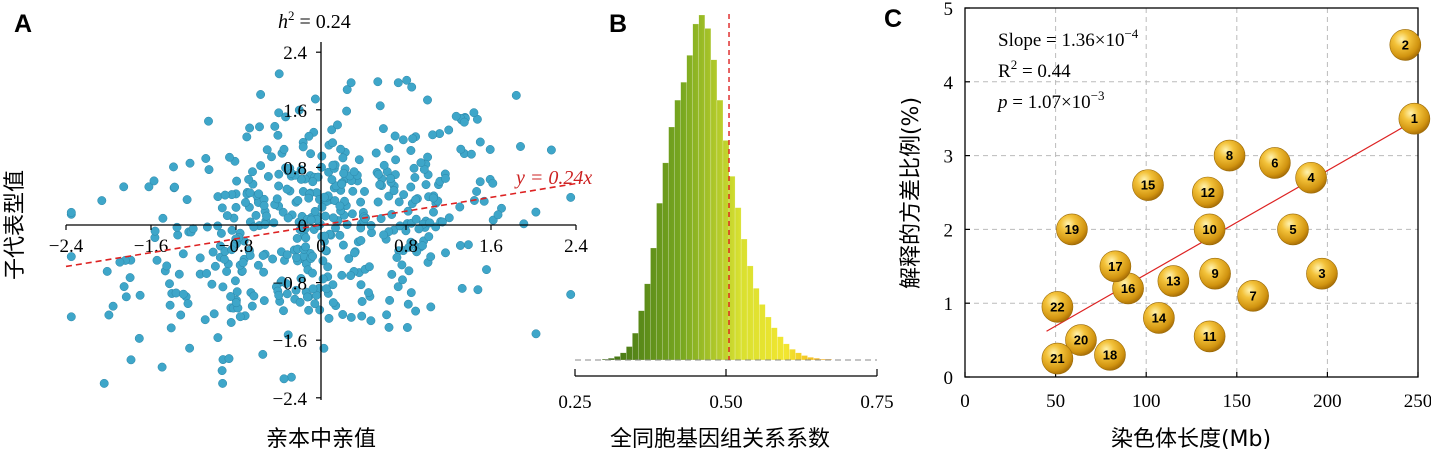  What do you see at coordinates (1293, 229) in the screenshot?
I see `panel-c-point: 5` at bounding box center [1293, 229].